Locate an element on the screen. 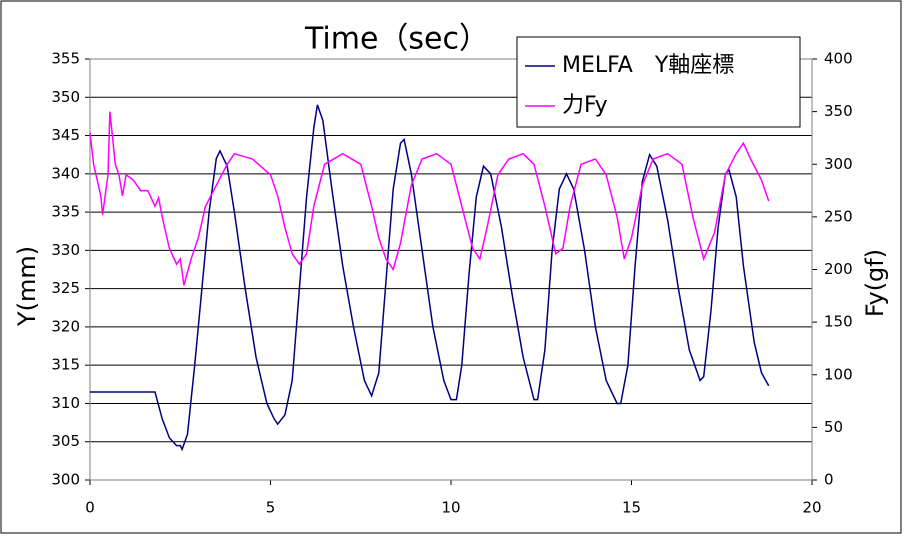 The width and height of the screenshot is (905, 537). x-tick-label: 5 is located at coordinates (271, 508).